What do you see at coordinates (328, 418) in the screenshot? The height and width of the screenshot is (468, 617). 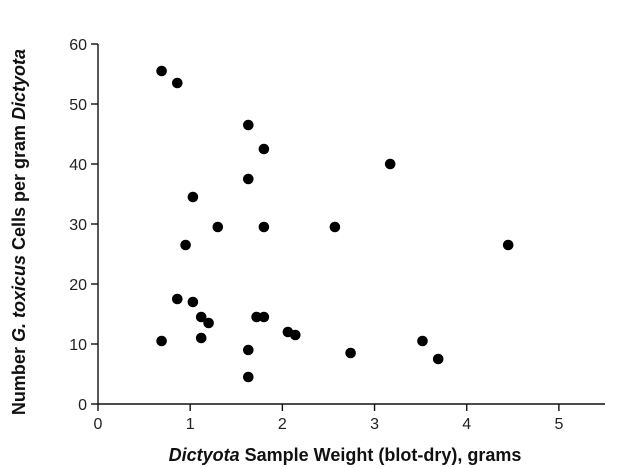 I see `x-ticks: 0 1 2 3 4 5` at bounding box center [328, 418].